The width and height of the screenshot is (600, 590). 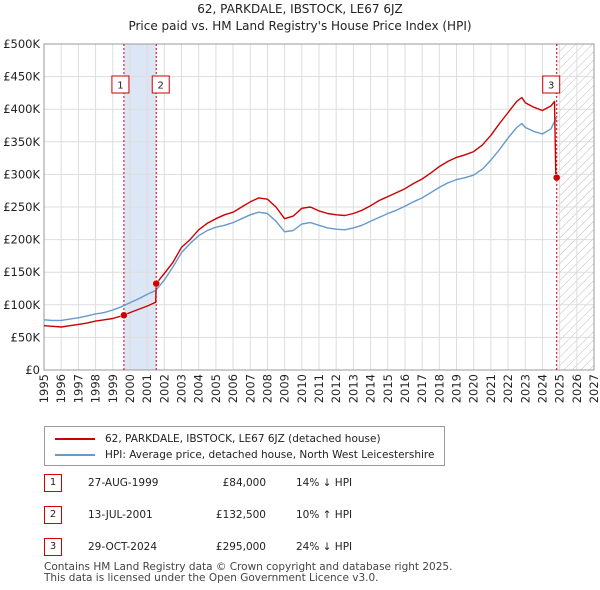 What do you see at coordinates (250, 388) in the screenshot?
I see `x-tick-label: 2007` at bounding box center [250, 388].